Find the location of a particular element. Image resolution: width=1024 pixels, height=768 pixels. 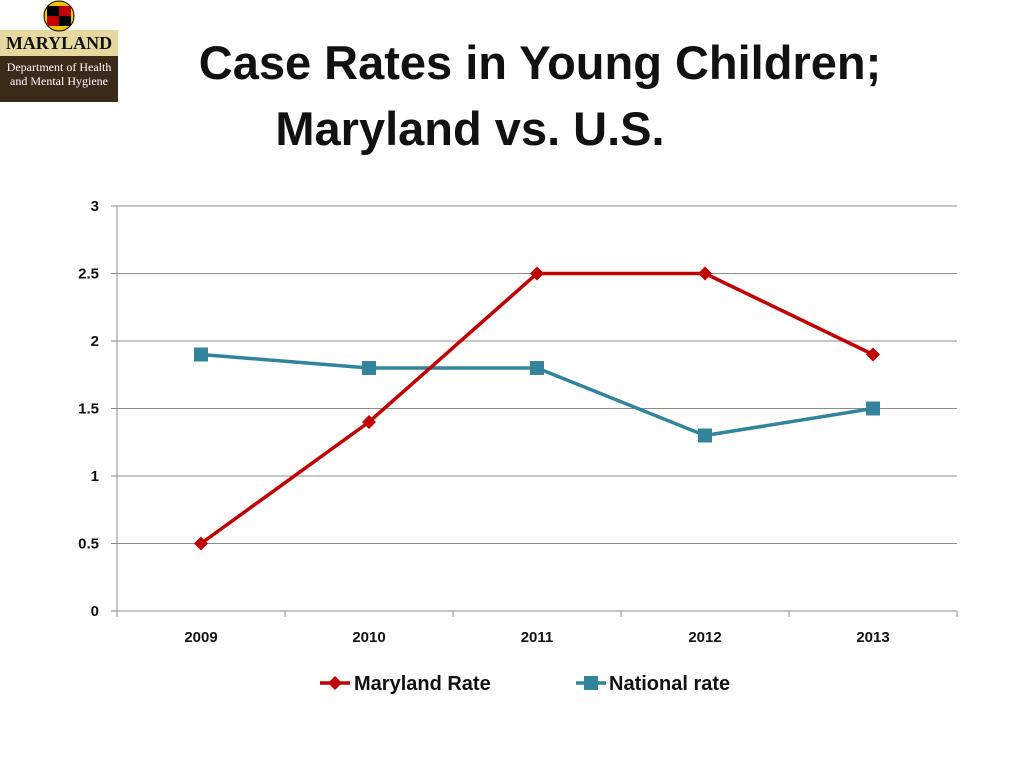

title-line-1: Case Rates in Young Children; is located at coordinates (540, 62).